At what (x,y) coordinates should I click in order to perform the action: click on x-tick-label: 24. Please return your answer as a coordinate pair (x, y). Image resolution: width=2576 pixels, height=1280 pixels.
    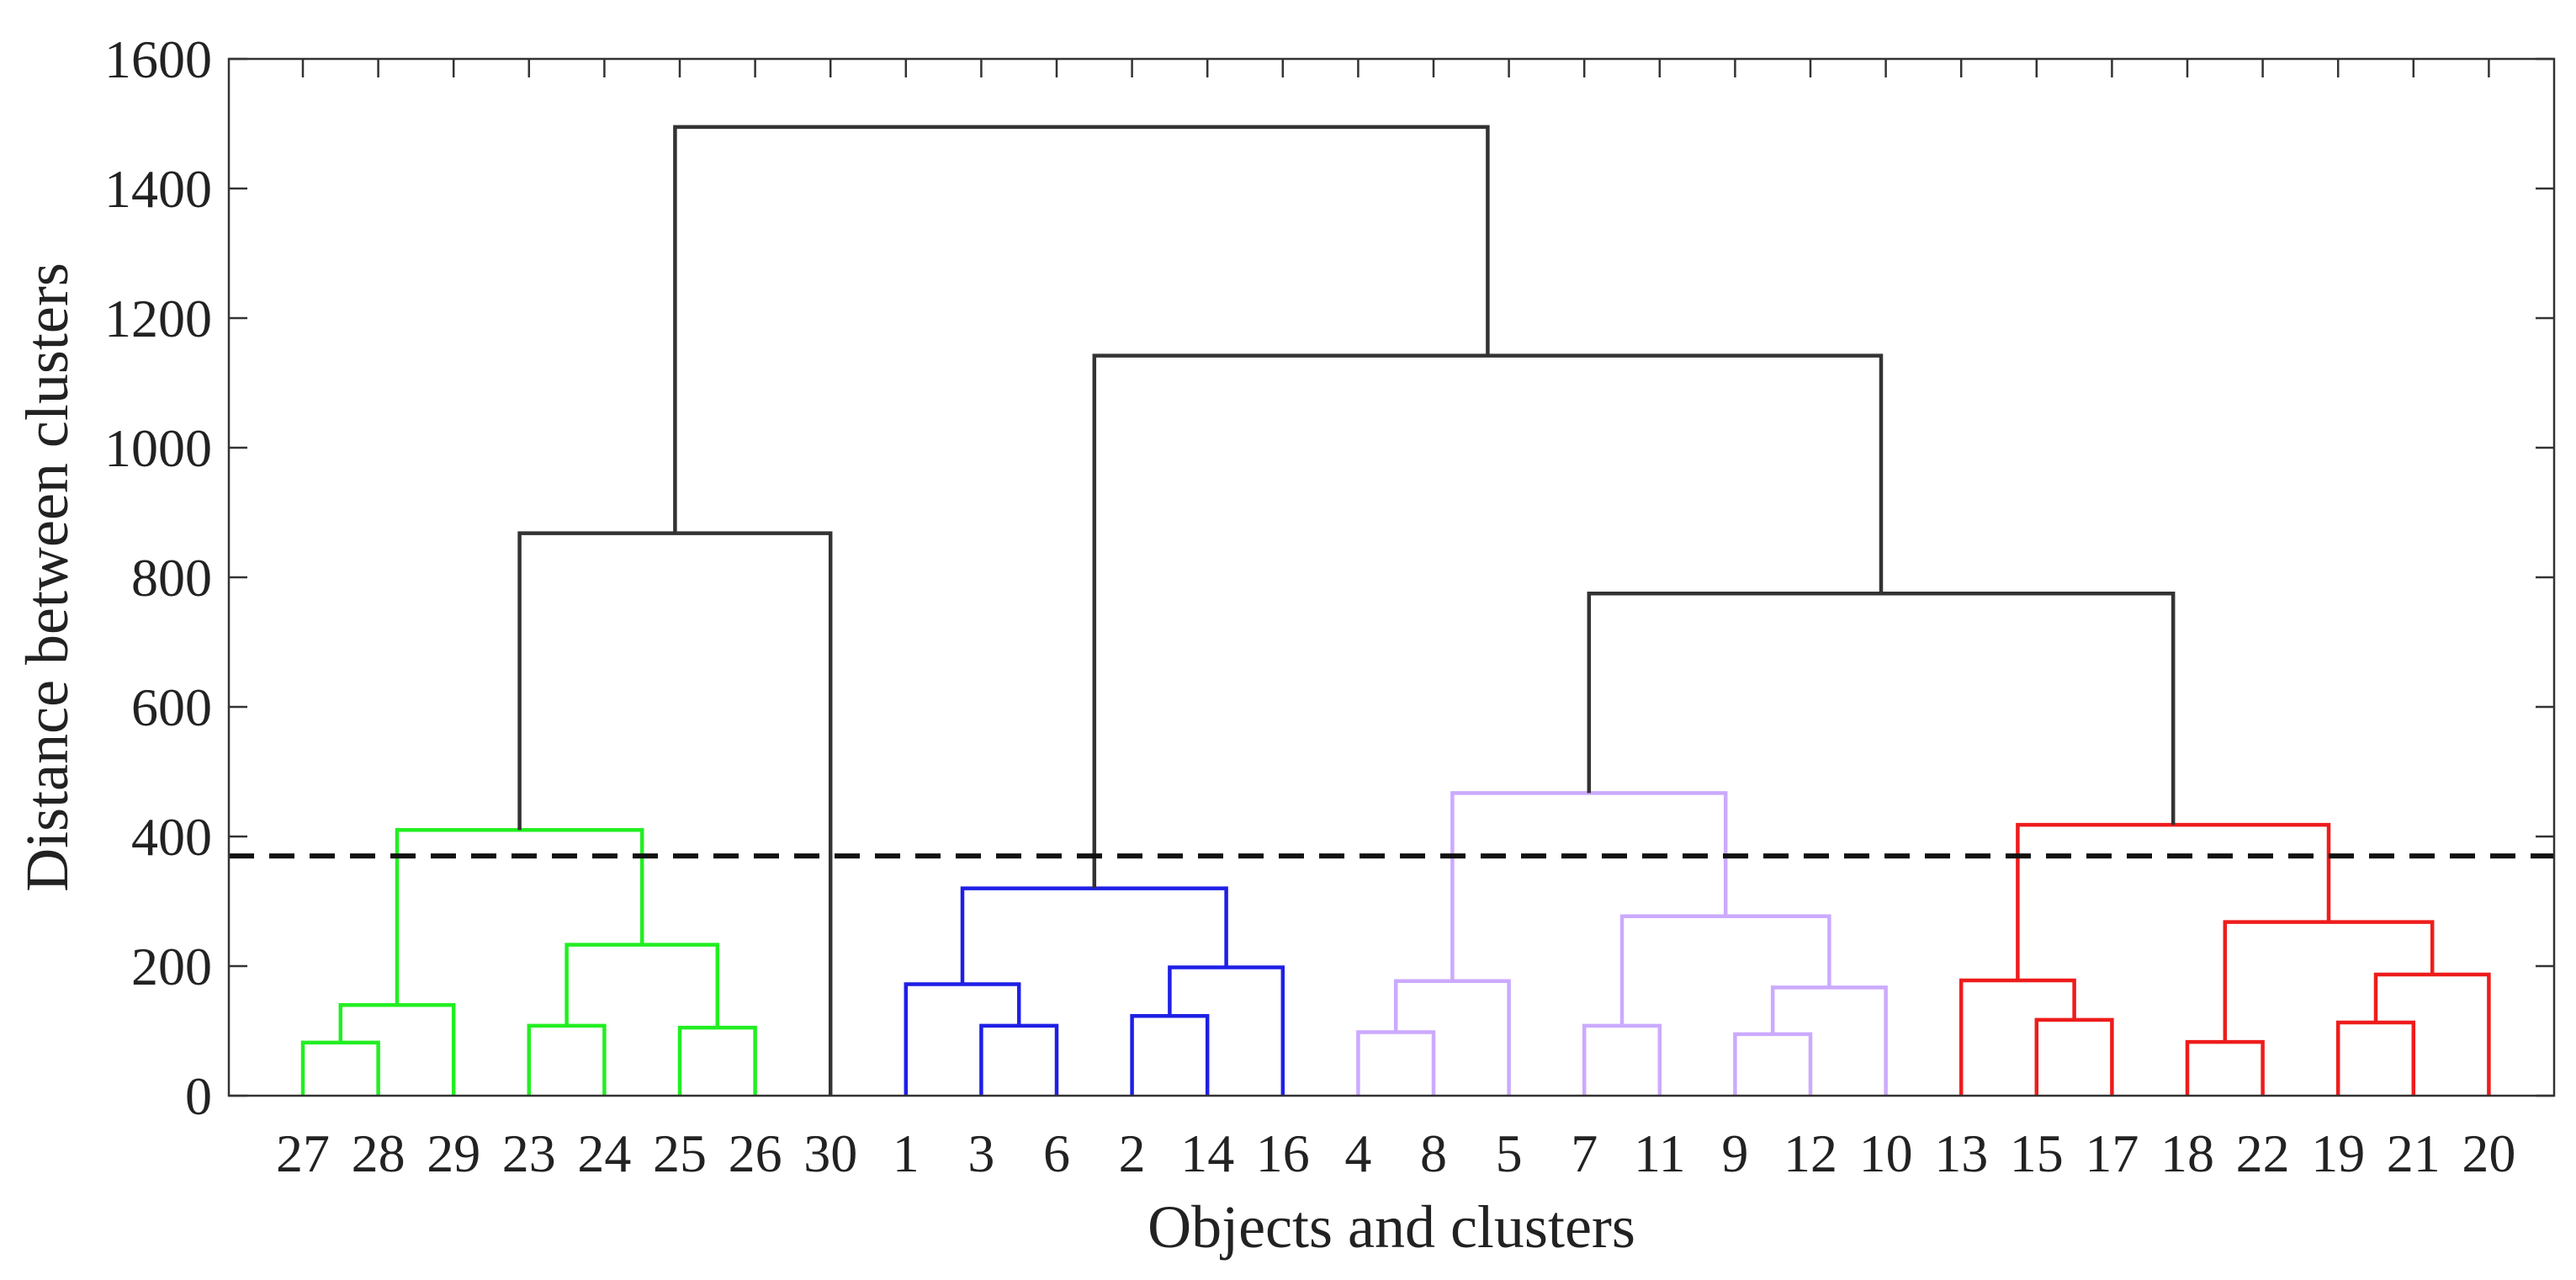
    Looking at the image, I should click on (604, 1153).